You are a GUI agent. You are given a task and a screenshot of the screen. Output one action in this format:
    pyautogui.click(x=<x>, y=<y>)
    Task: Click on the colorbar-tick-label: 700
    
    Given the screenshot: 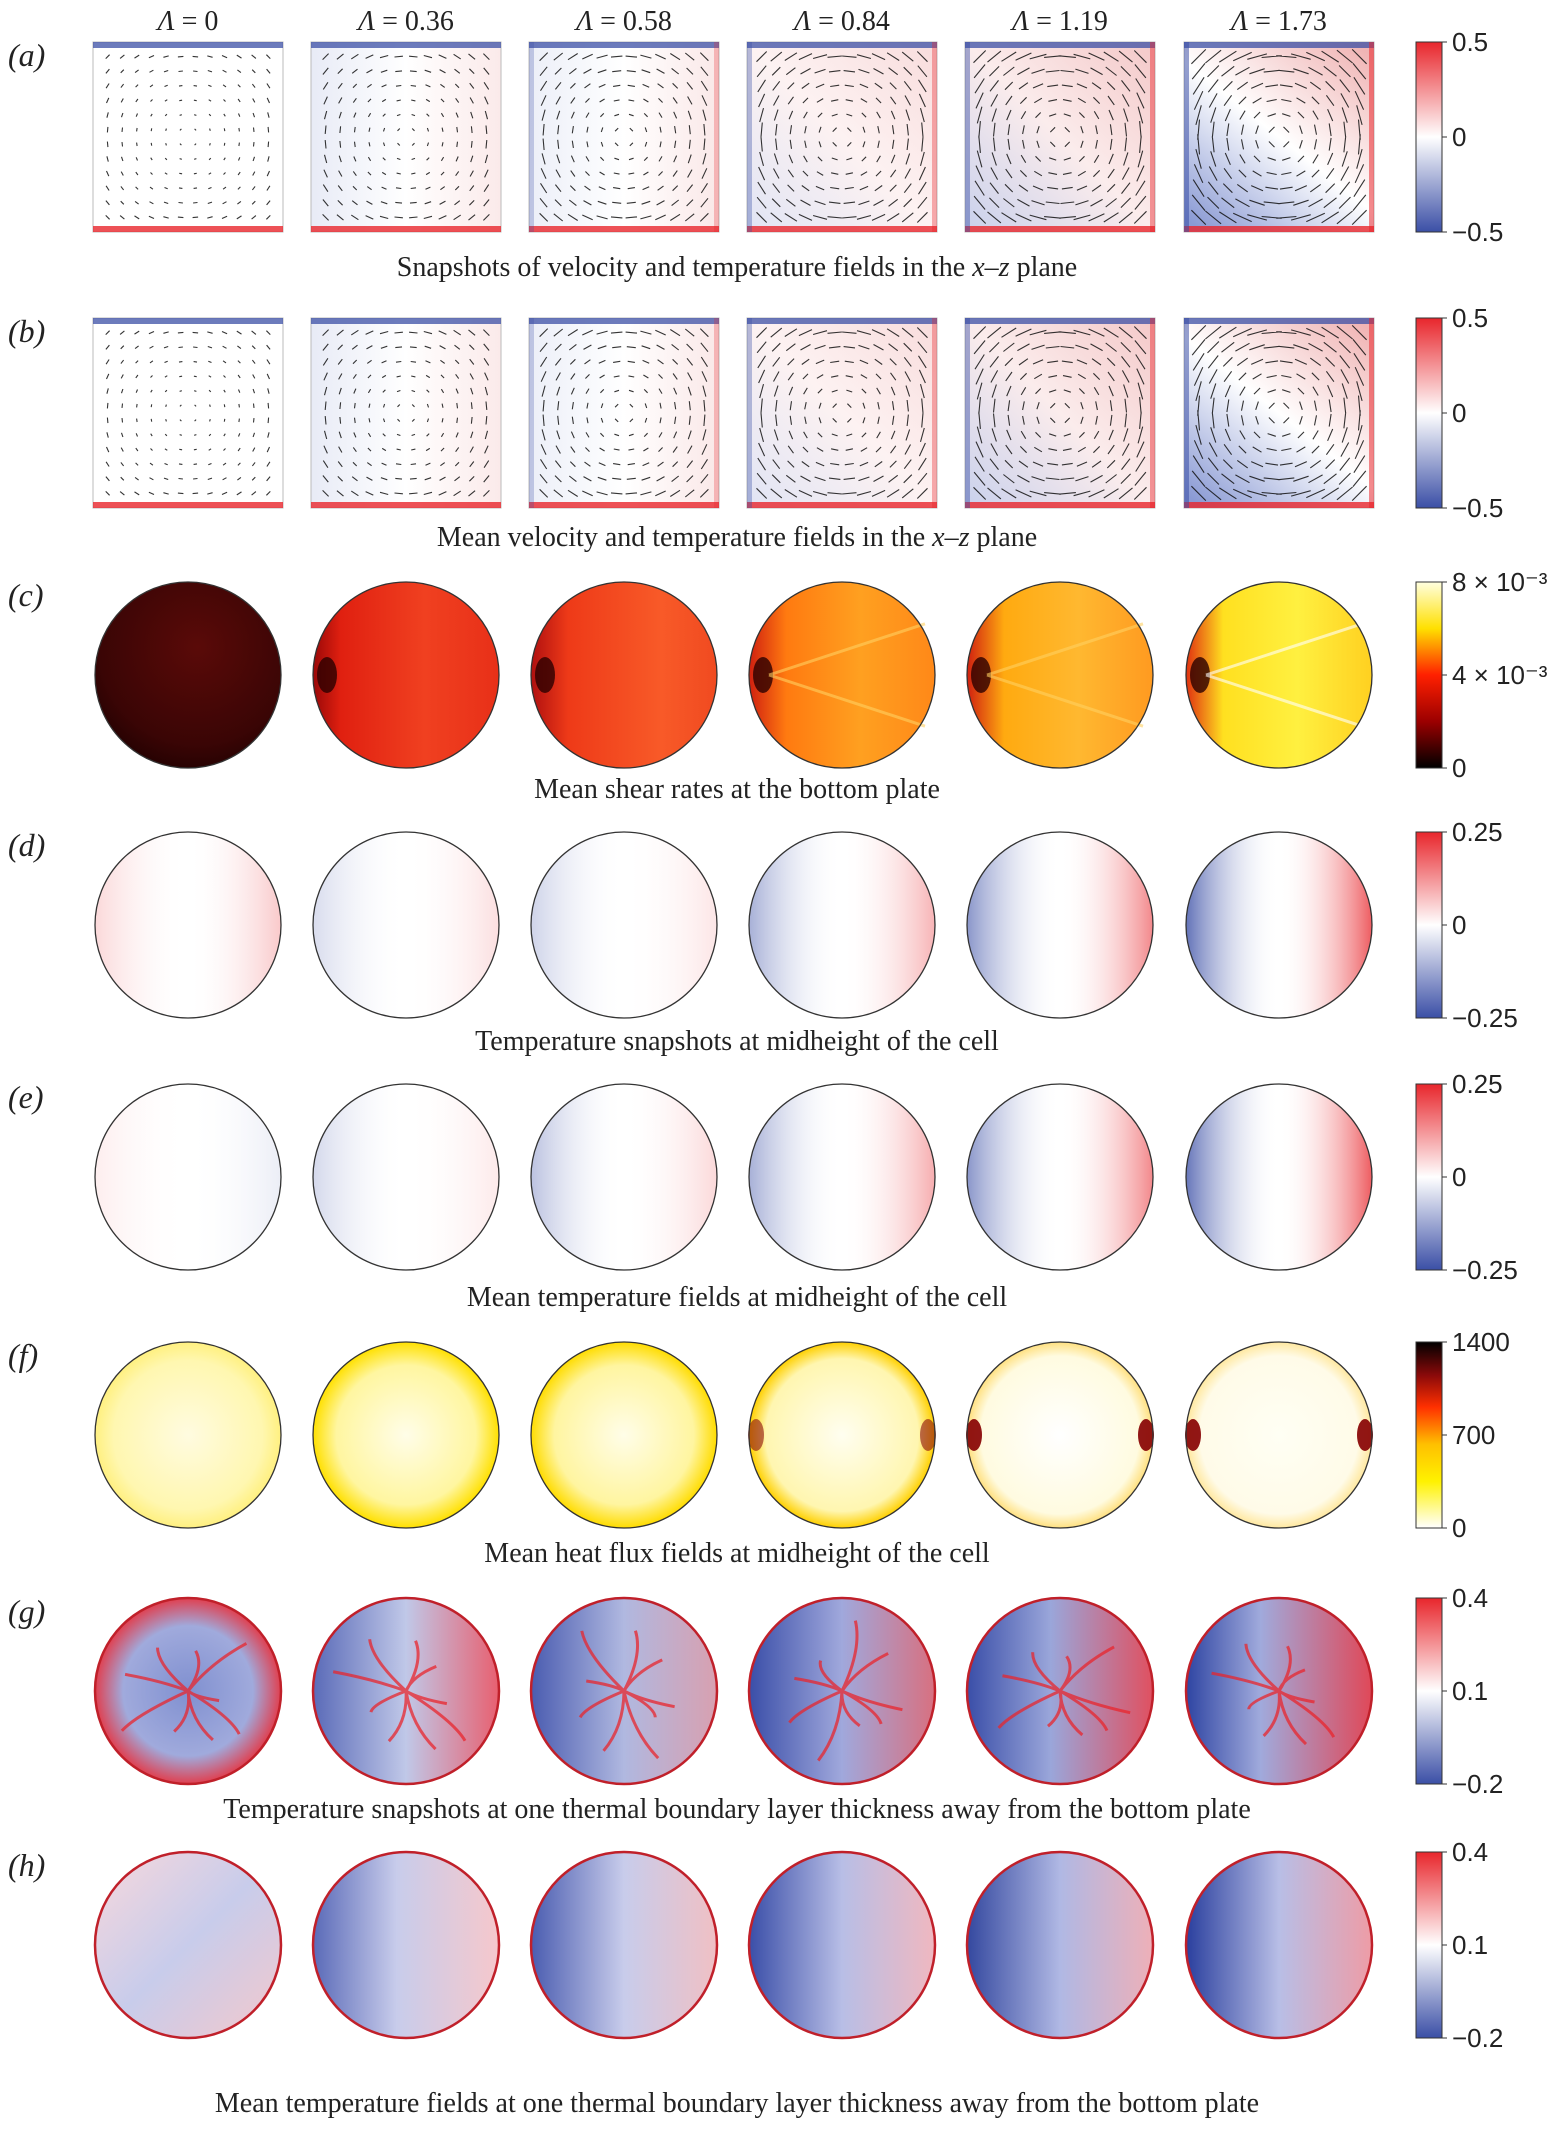 What is the action you would take?
    pyautogui.click(x=1473, y=1435)
    